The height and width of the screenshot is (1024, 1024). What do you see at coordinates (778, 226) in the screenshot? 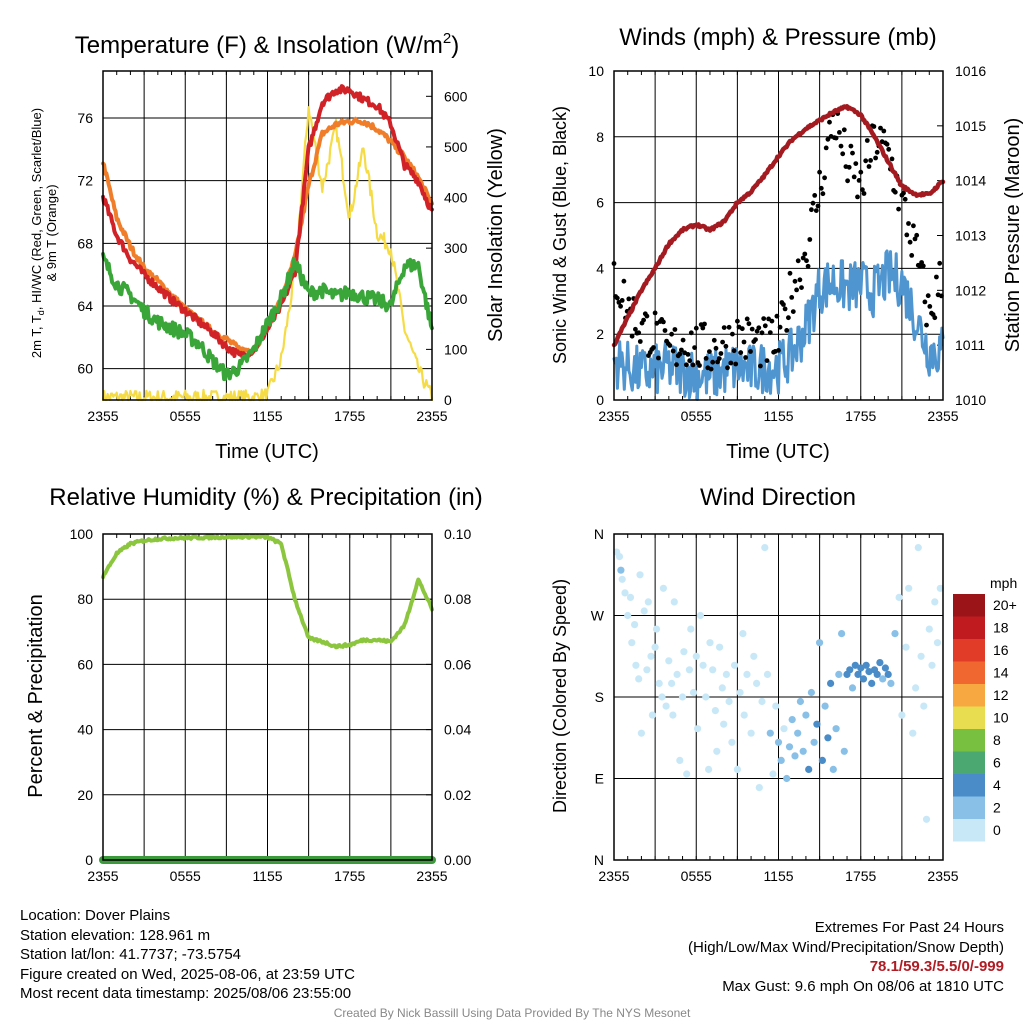
I see `wind-pressure-line` at bounding box center [778, 226].